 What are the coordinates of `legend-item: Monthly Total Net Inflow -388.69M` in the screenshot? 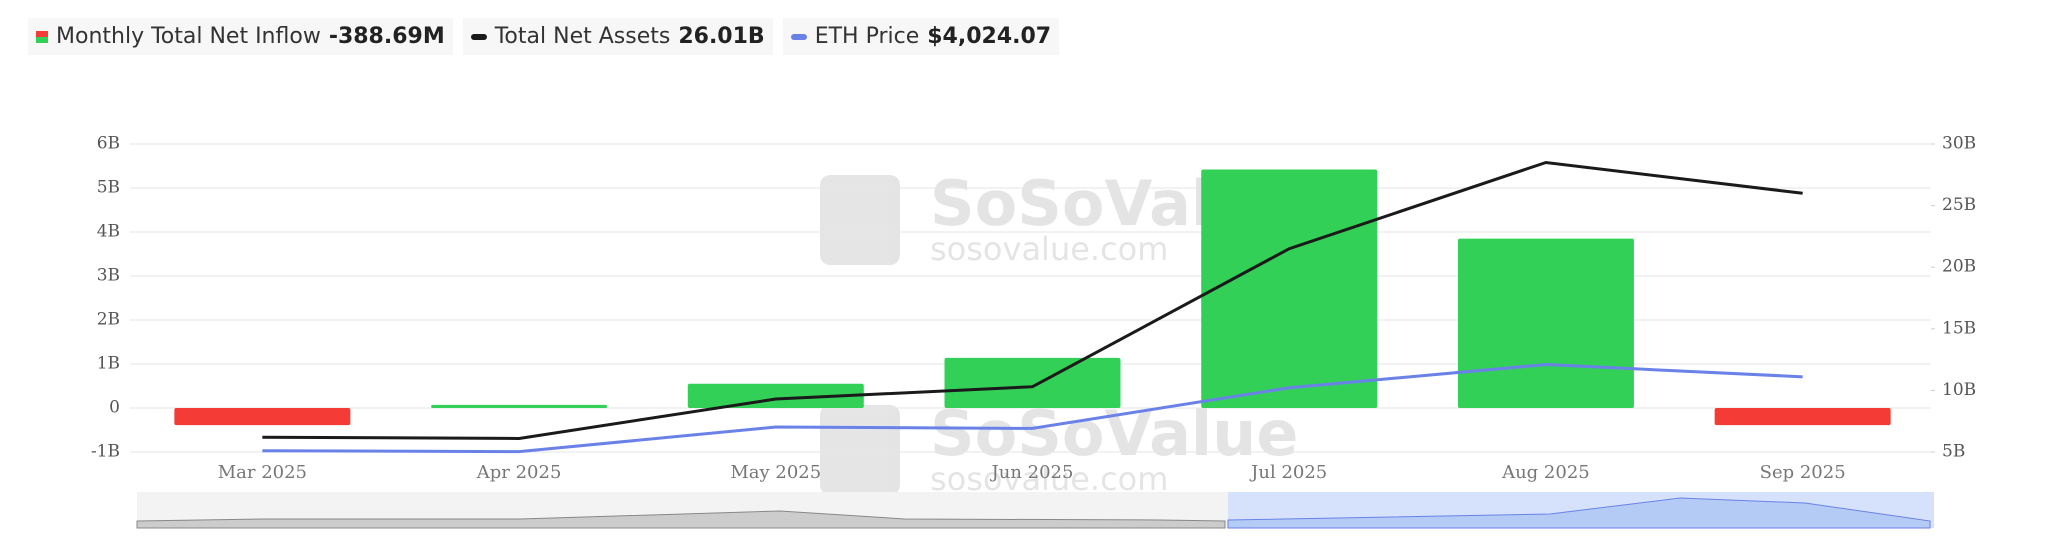 It's located at (240, 36).